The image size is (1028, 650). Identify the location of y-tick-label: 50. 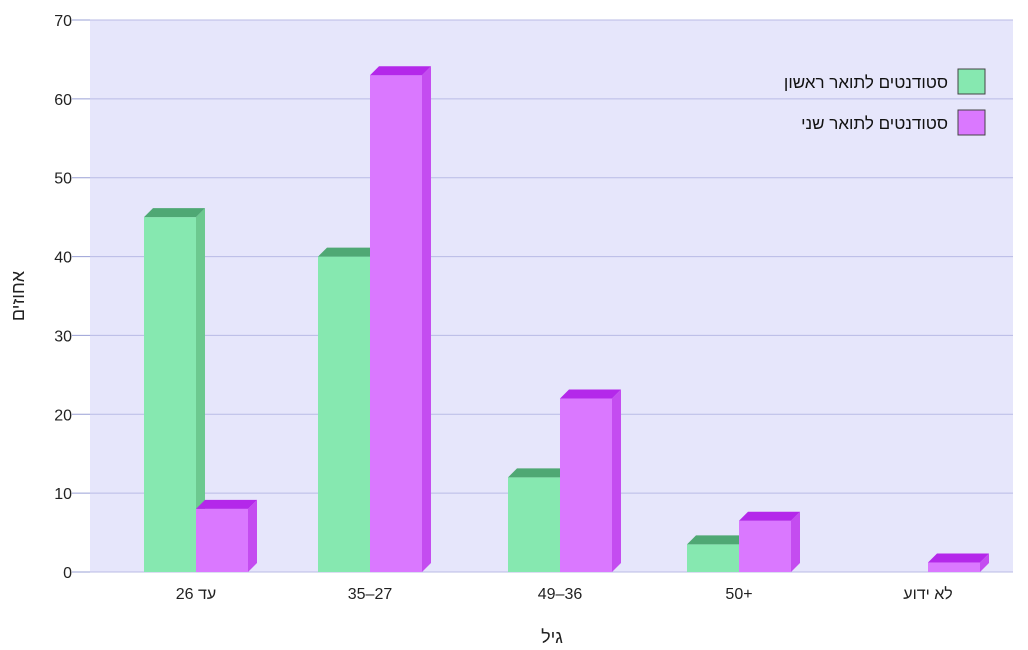
(63, 179).